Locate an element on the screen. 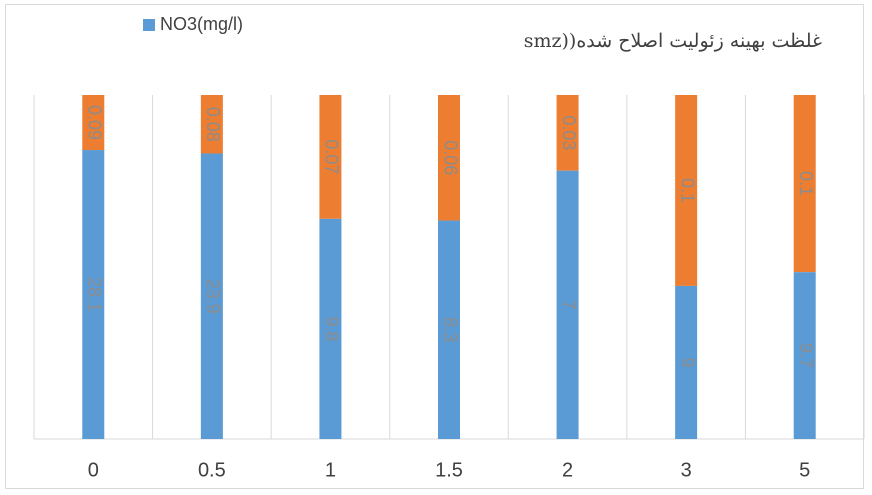 The height and width of the screenshot is (495, 872). data-label-orange-3: 0.1 is located at coordinates (687, 190).